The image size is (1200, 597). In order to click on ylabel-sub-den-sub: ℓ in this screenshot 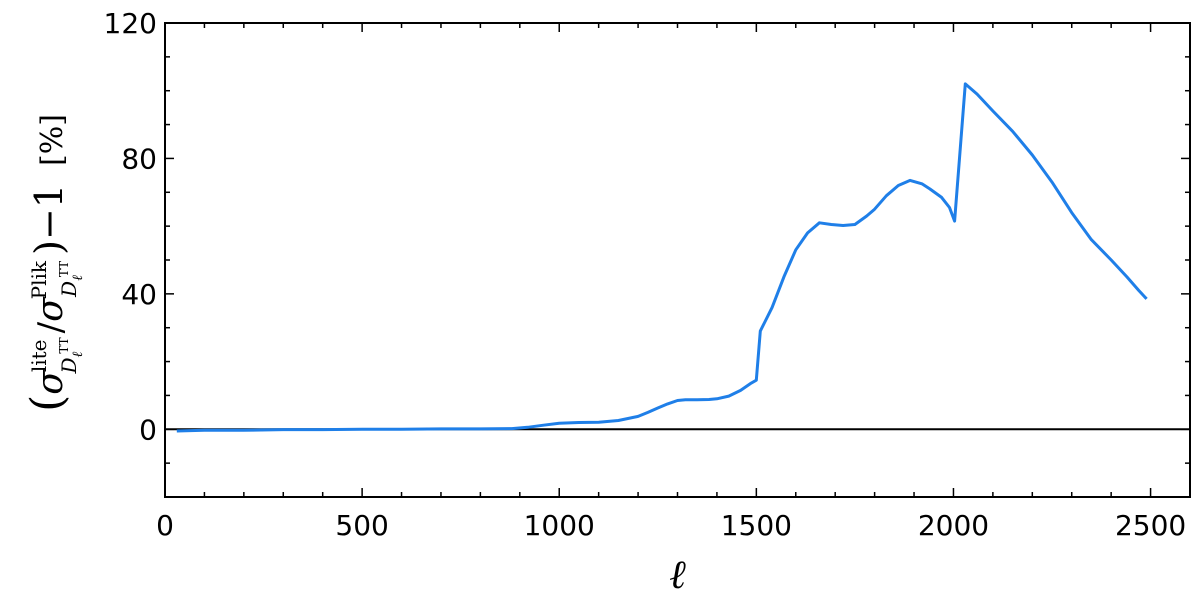, I will do `click(78, 278)`.